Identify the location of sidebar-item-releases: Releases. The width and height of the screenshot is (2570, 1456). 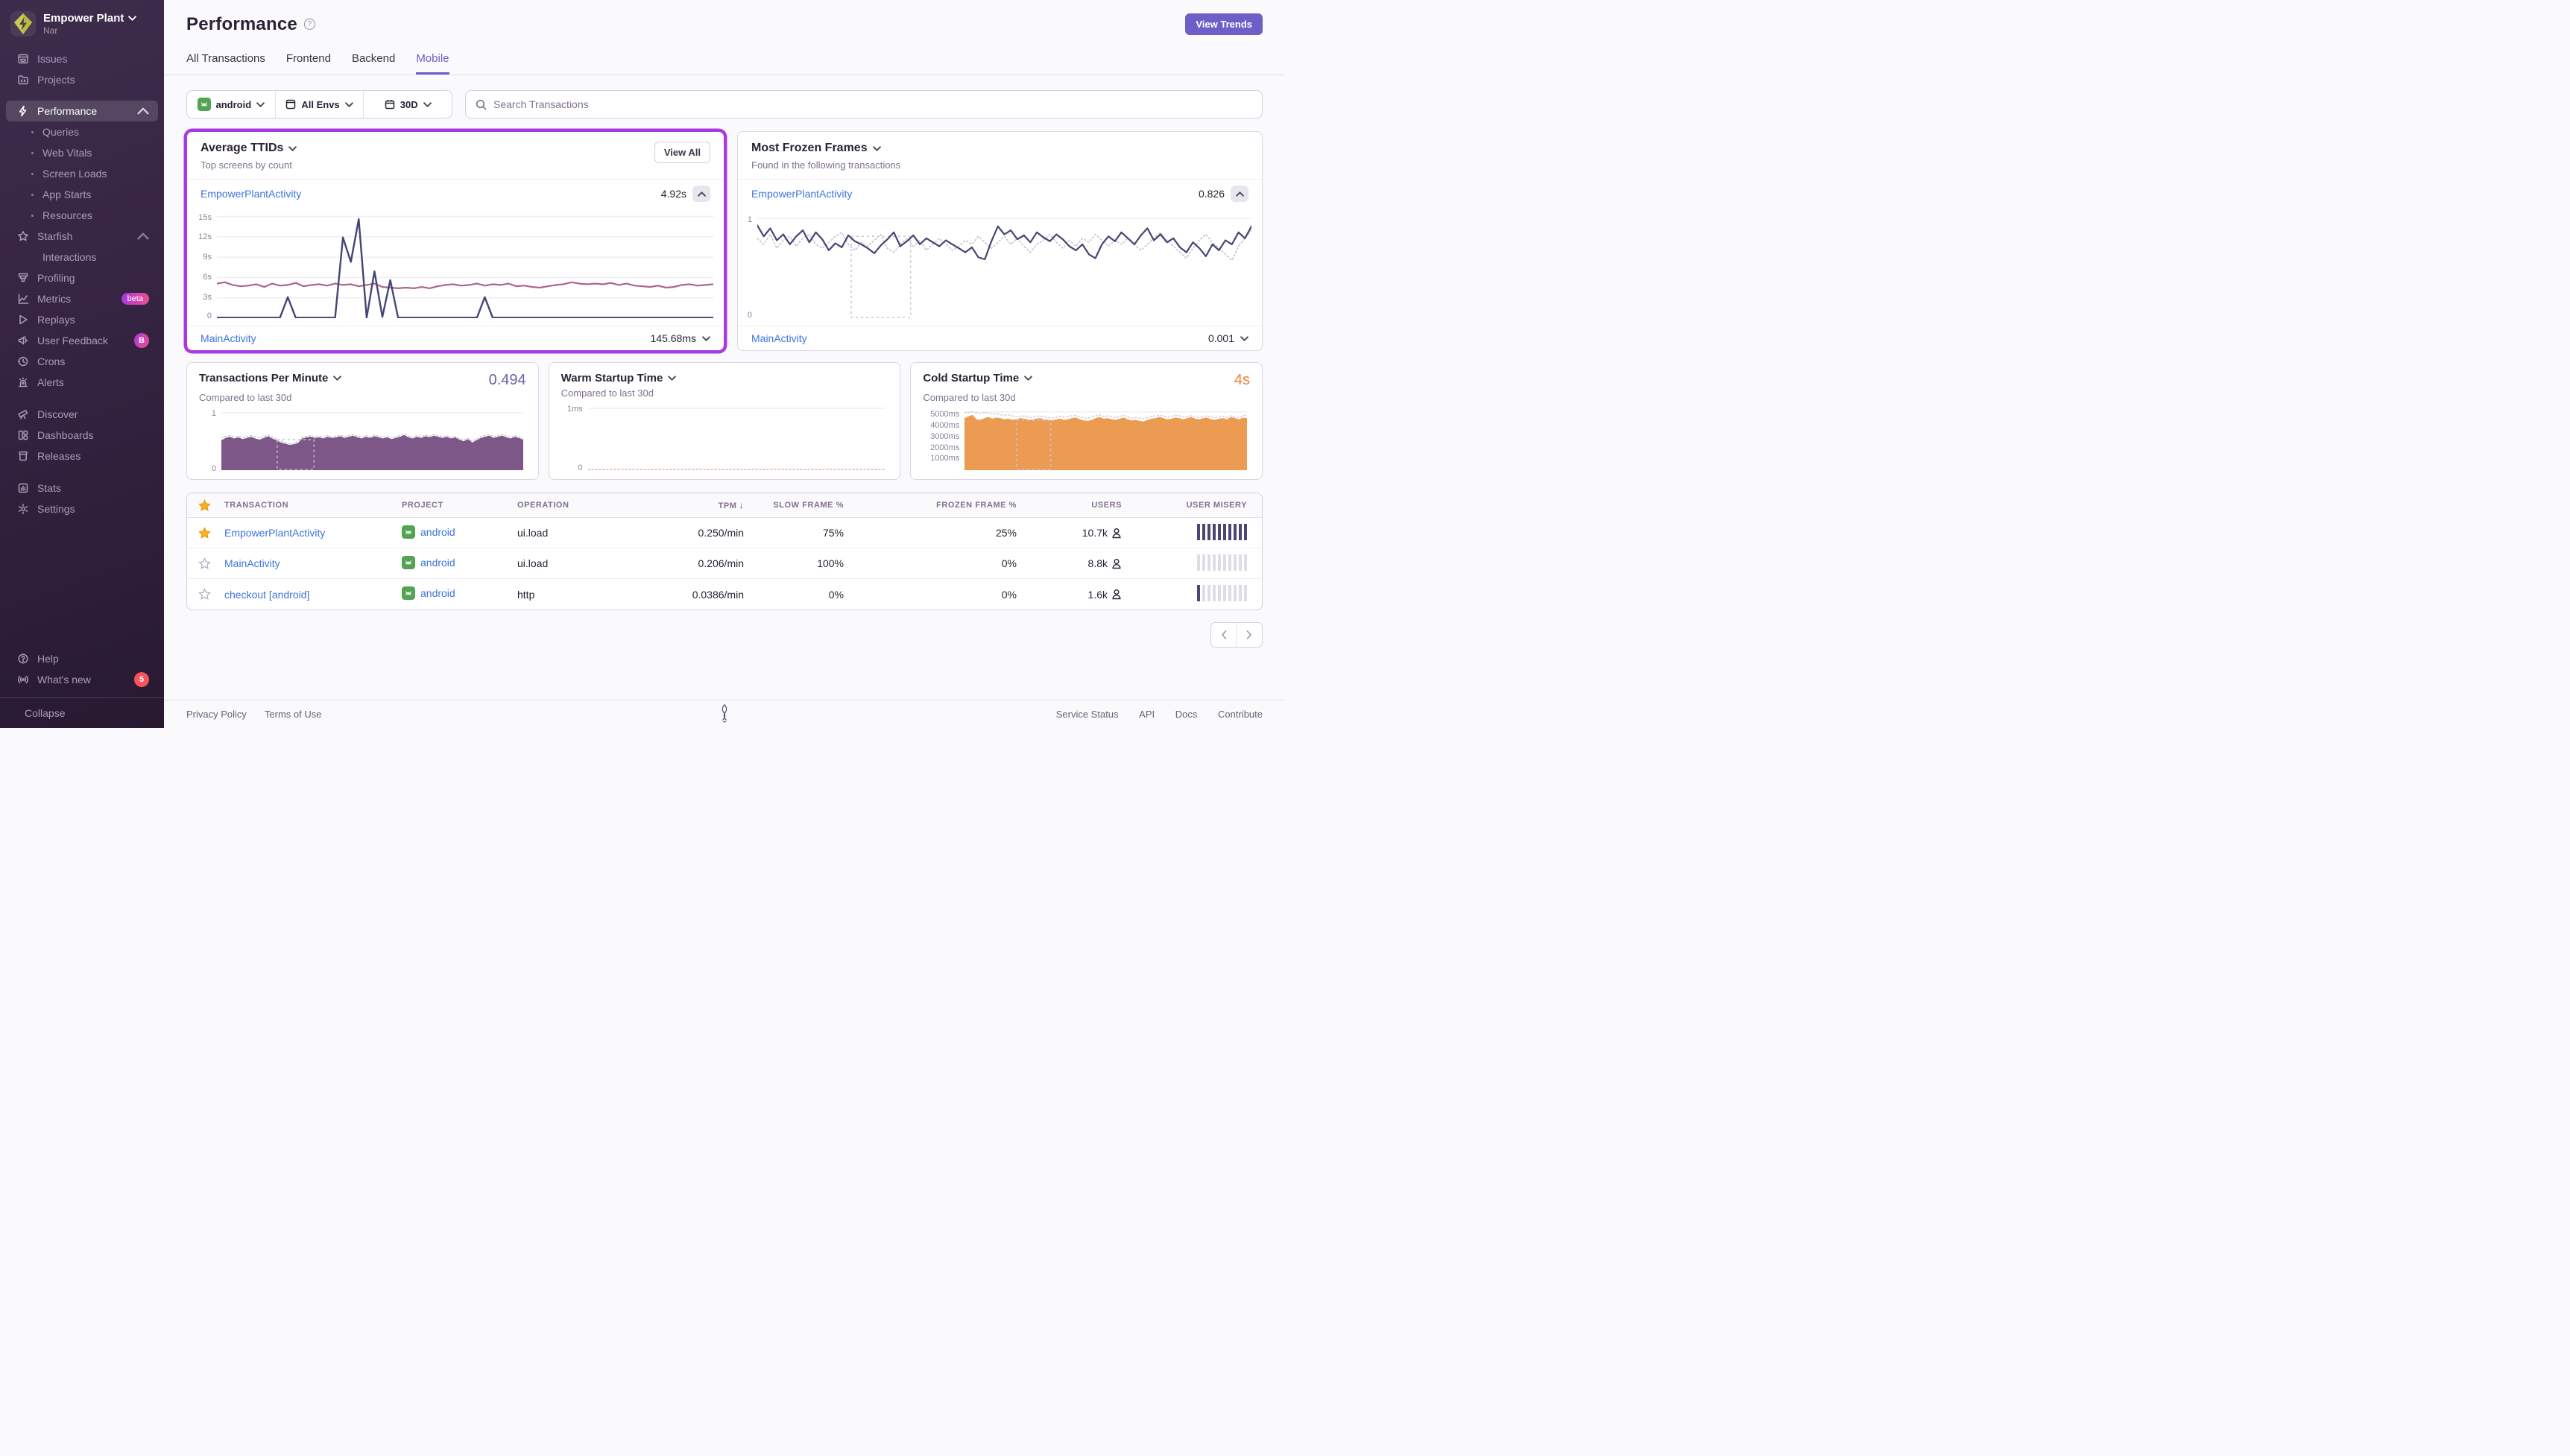
(82, 456).